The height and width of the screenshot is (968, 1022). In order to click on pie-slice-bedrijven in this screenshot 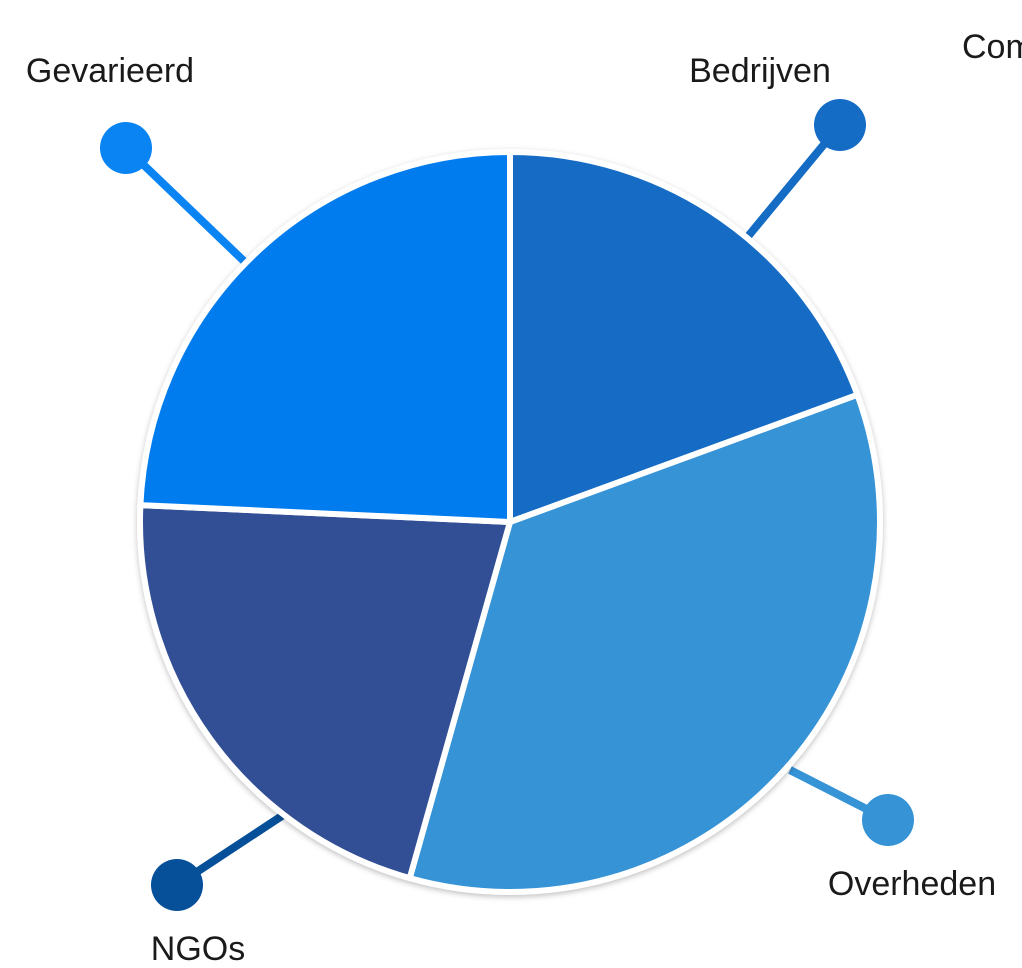, I will do `click(684, 337)`.